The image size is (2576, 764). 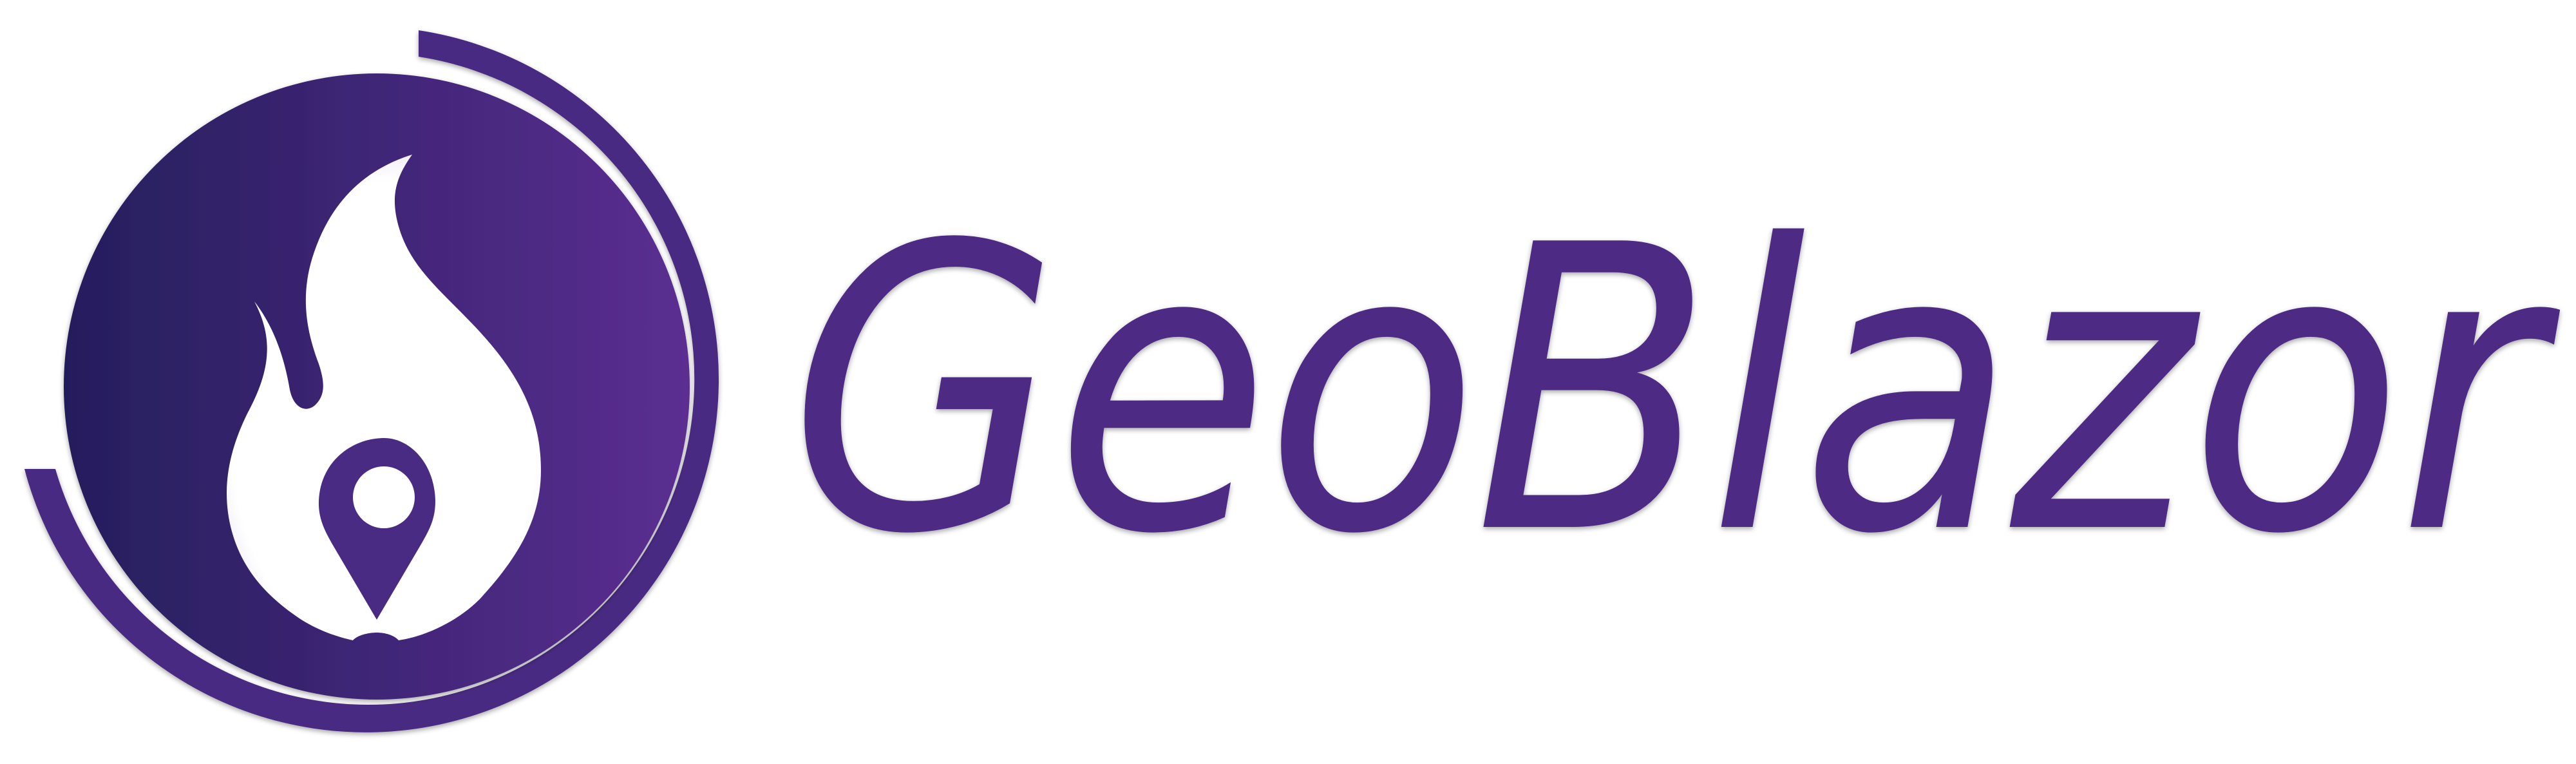 What do you see at coordinates (384, 397) in the screenshot?
I see `flame-map-pin-icon` at bounding box center [384, 397].